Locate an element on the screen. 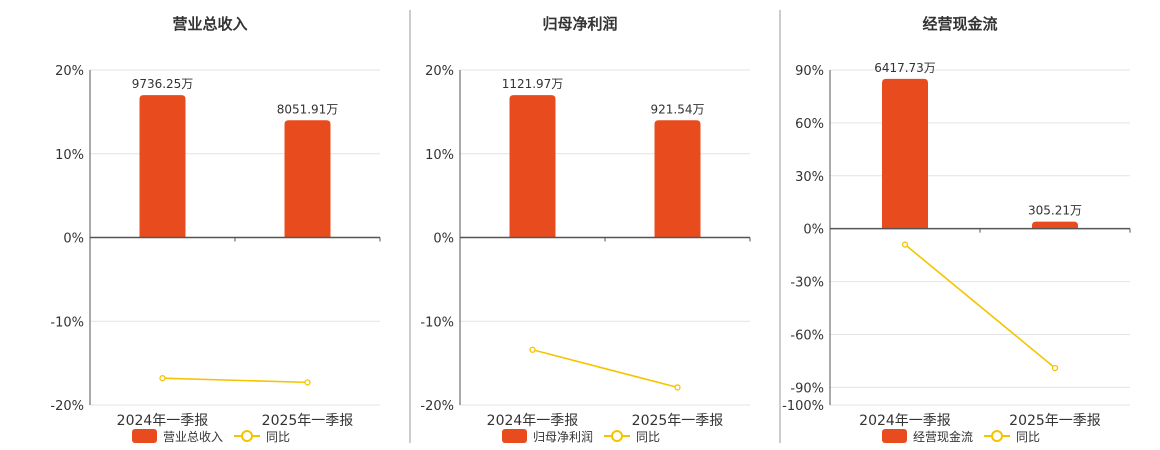 Image resolution: width=1160 pixels, height=450 pixels. bar-data-label: 1121.97万 is located at coordinates (533, 84).